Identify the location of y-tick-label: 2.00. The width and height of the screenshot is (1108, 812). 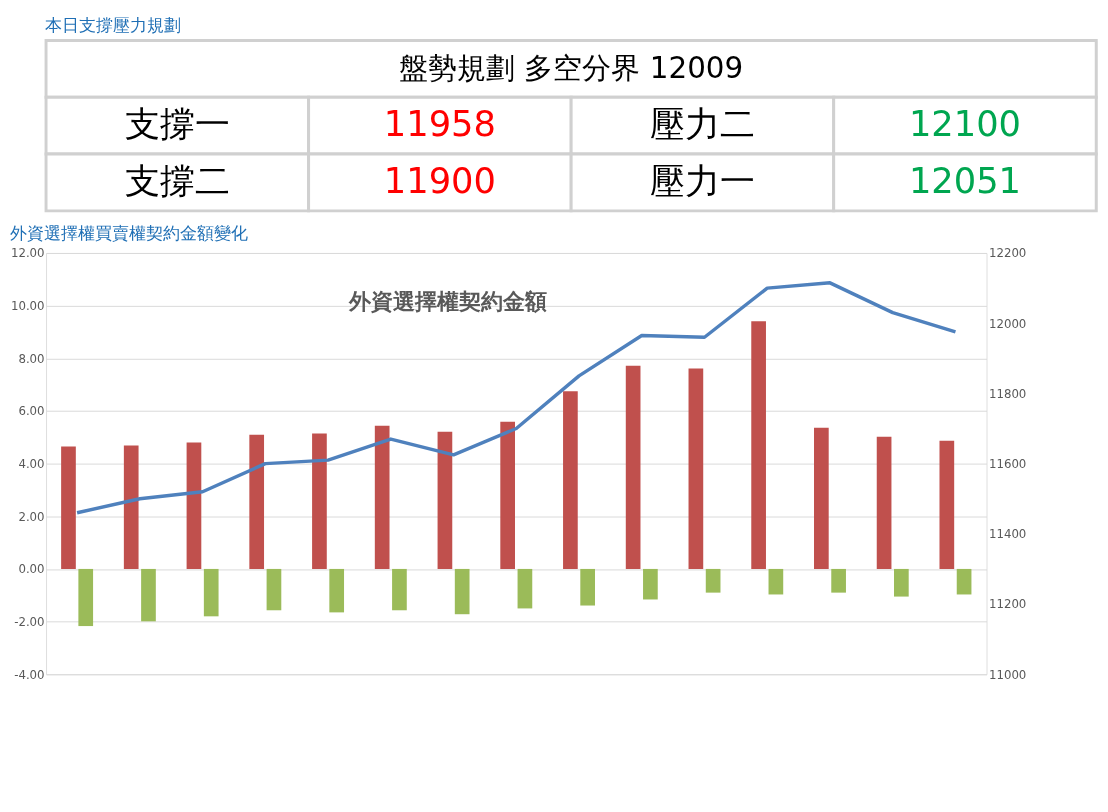
(31, 516).